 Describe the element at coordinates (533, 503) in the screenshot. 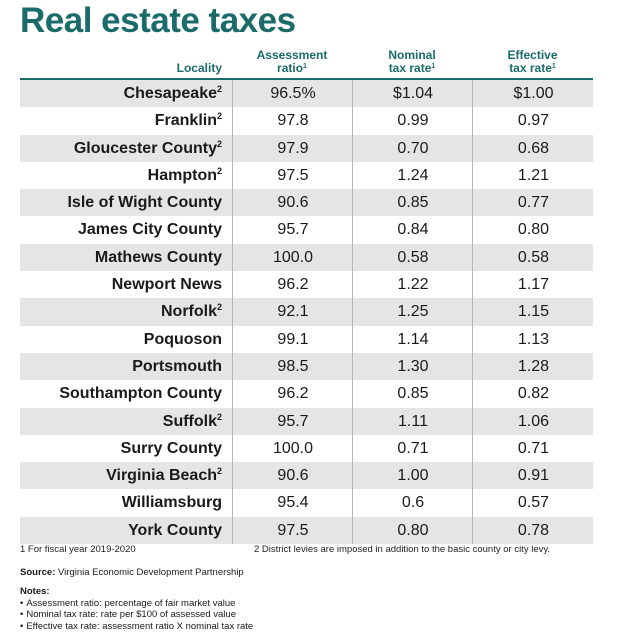

I see `effective-tax-rate-cell: 0.57` at that location.